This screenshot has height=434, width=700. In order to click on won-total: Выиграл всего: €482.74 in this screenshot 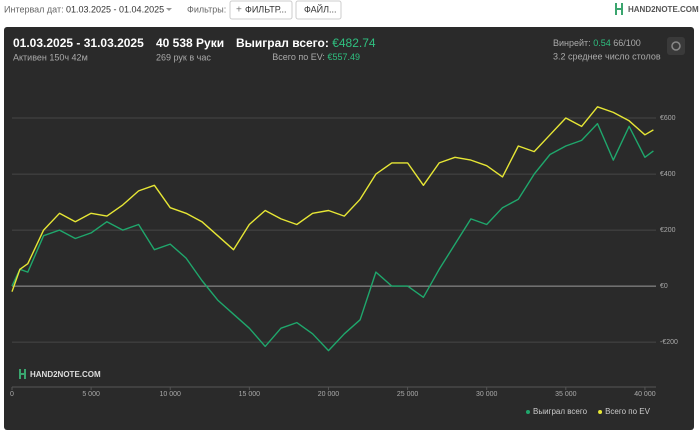, I will do `click(306, 43)`.